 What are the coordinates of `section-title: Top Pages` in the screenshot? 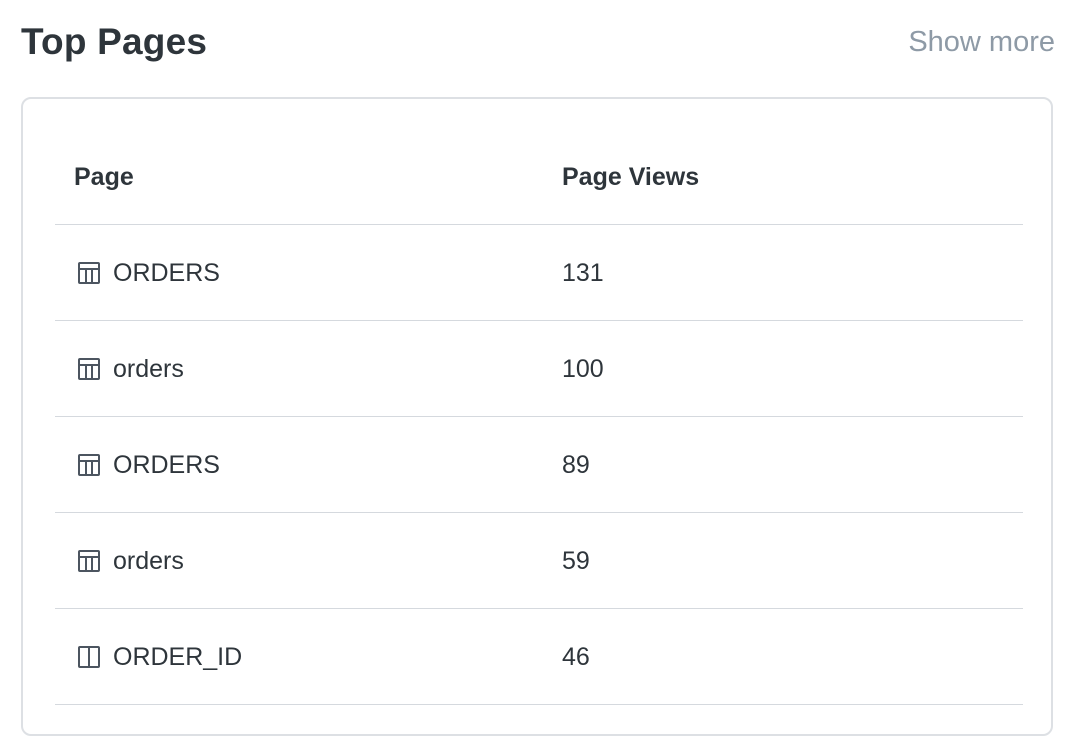 It's located at (114, 41).